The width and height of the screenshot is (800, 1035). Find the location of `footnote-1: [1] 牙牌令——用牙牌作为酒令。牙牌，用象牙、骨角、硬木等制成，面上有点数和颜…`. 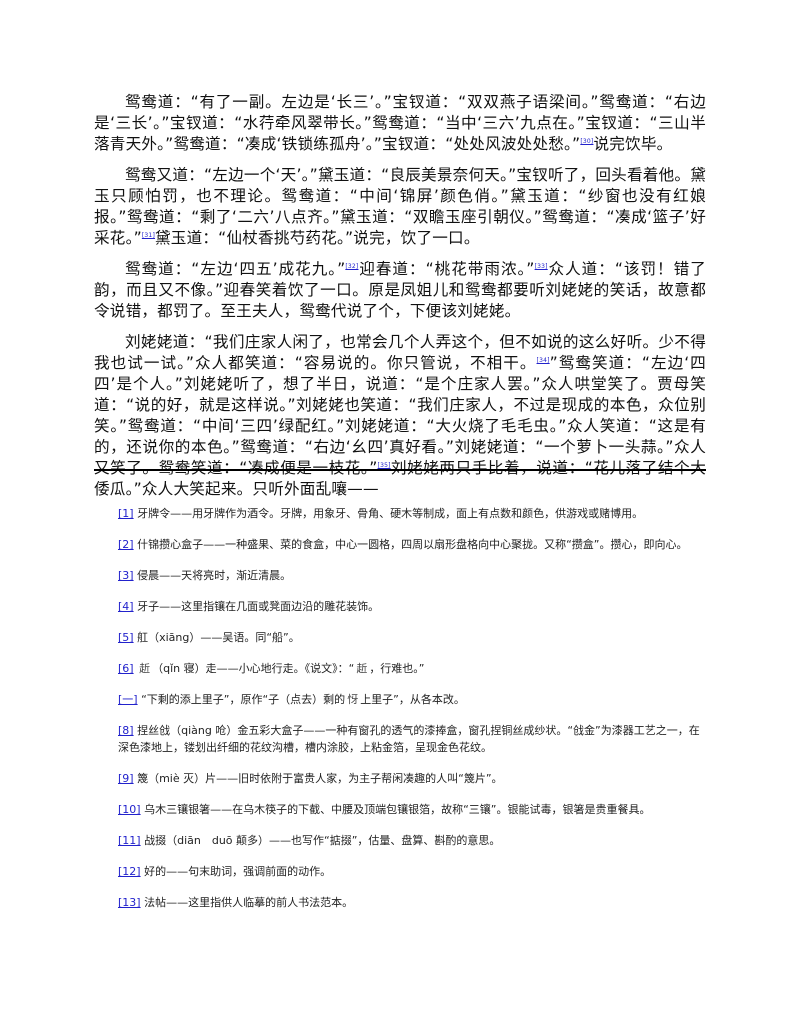

footnote-1: [1] 牙牌令——用牙牌作为酒令。牙牌，用象牙、骨角、硬木等制成，面上有点数和颜… is located at coordinates (400, 513).